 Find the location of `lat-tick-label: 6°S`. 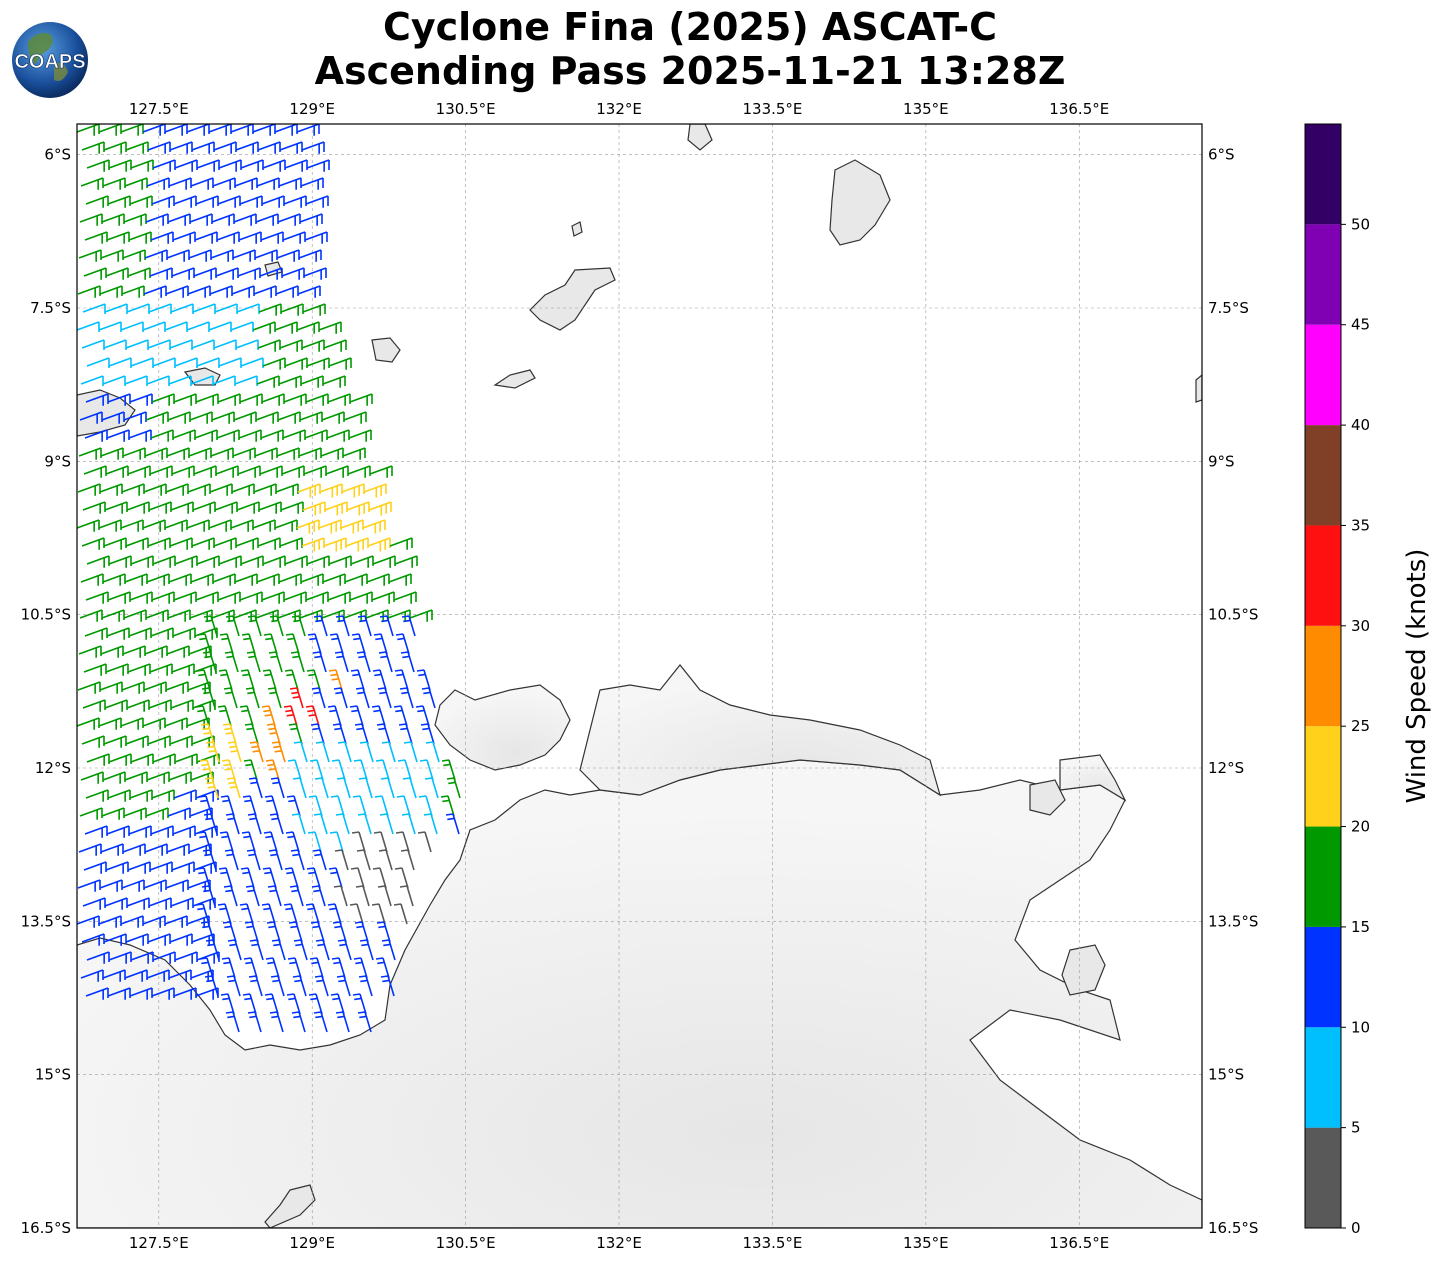

lat-tick-label: 6°S is located at coordinates (57, 155).